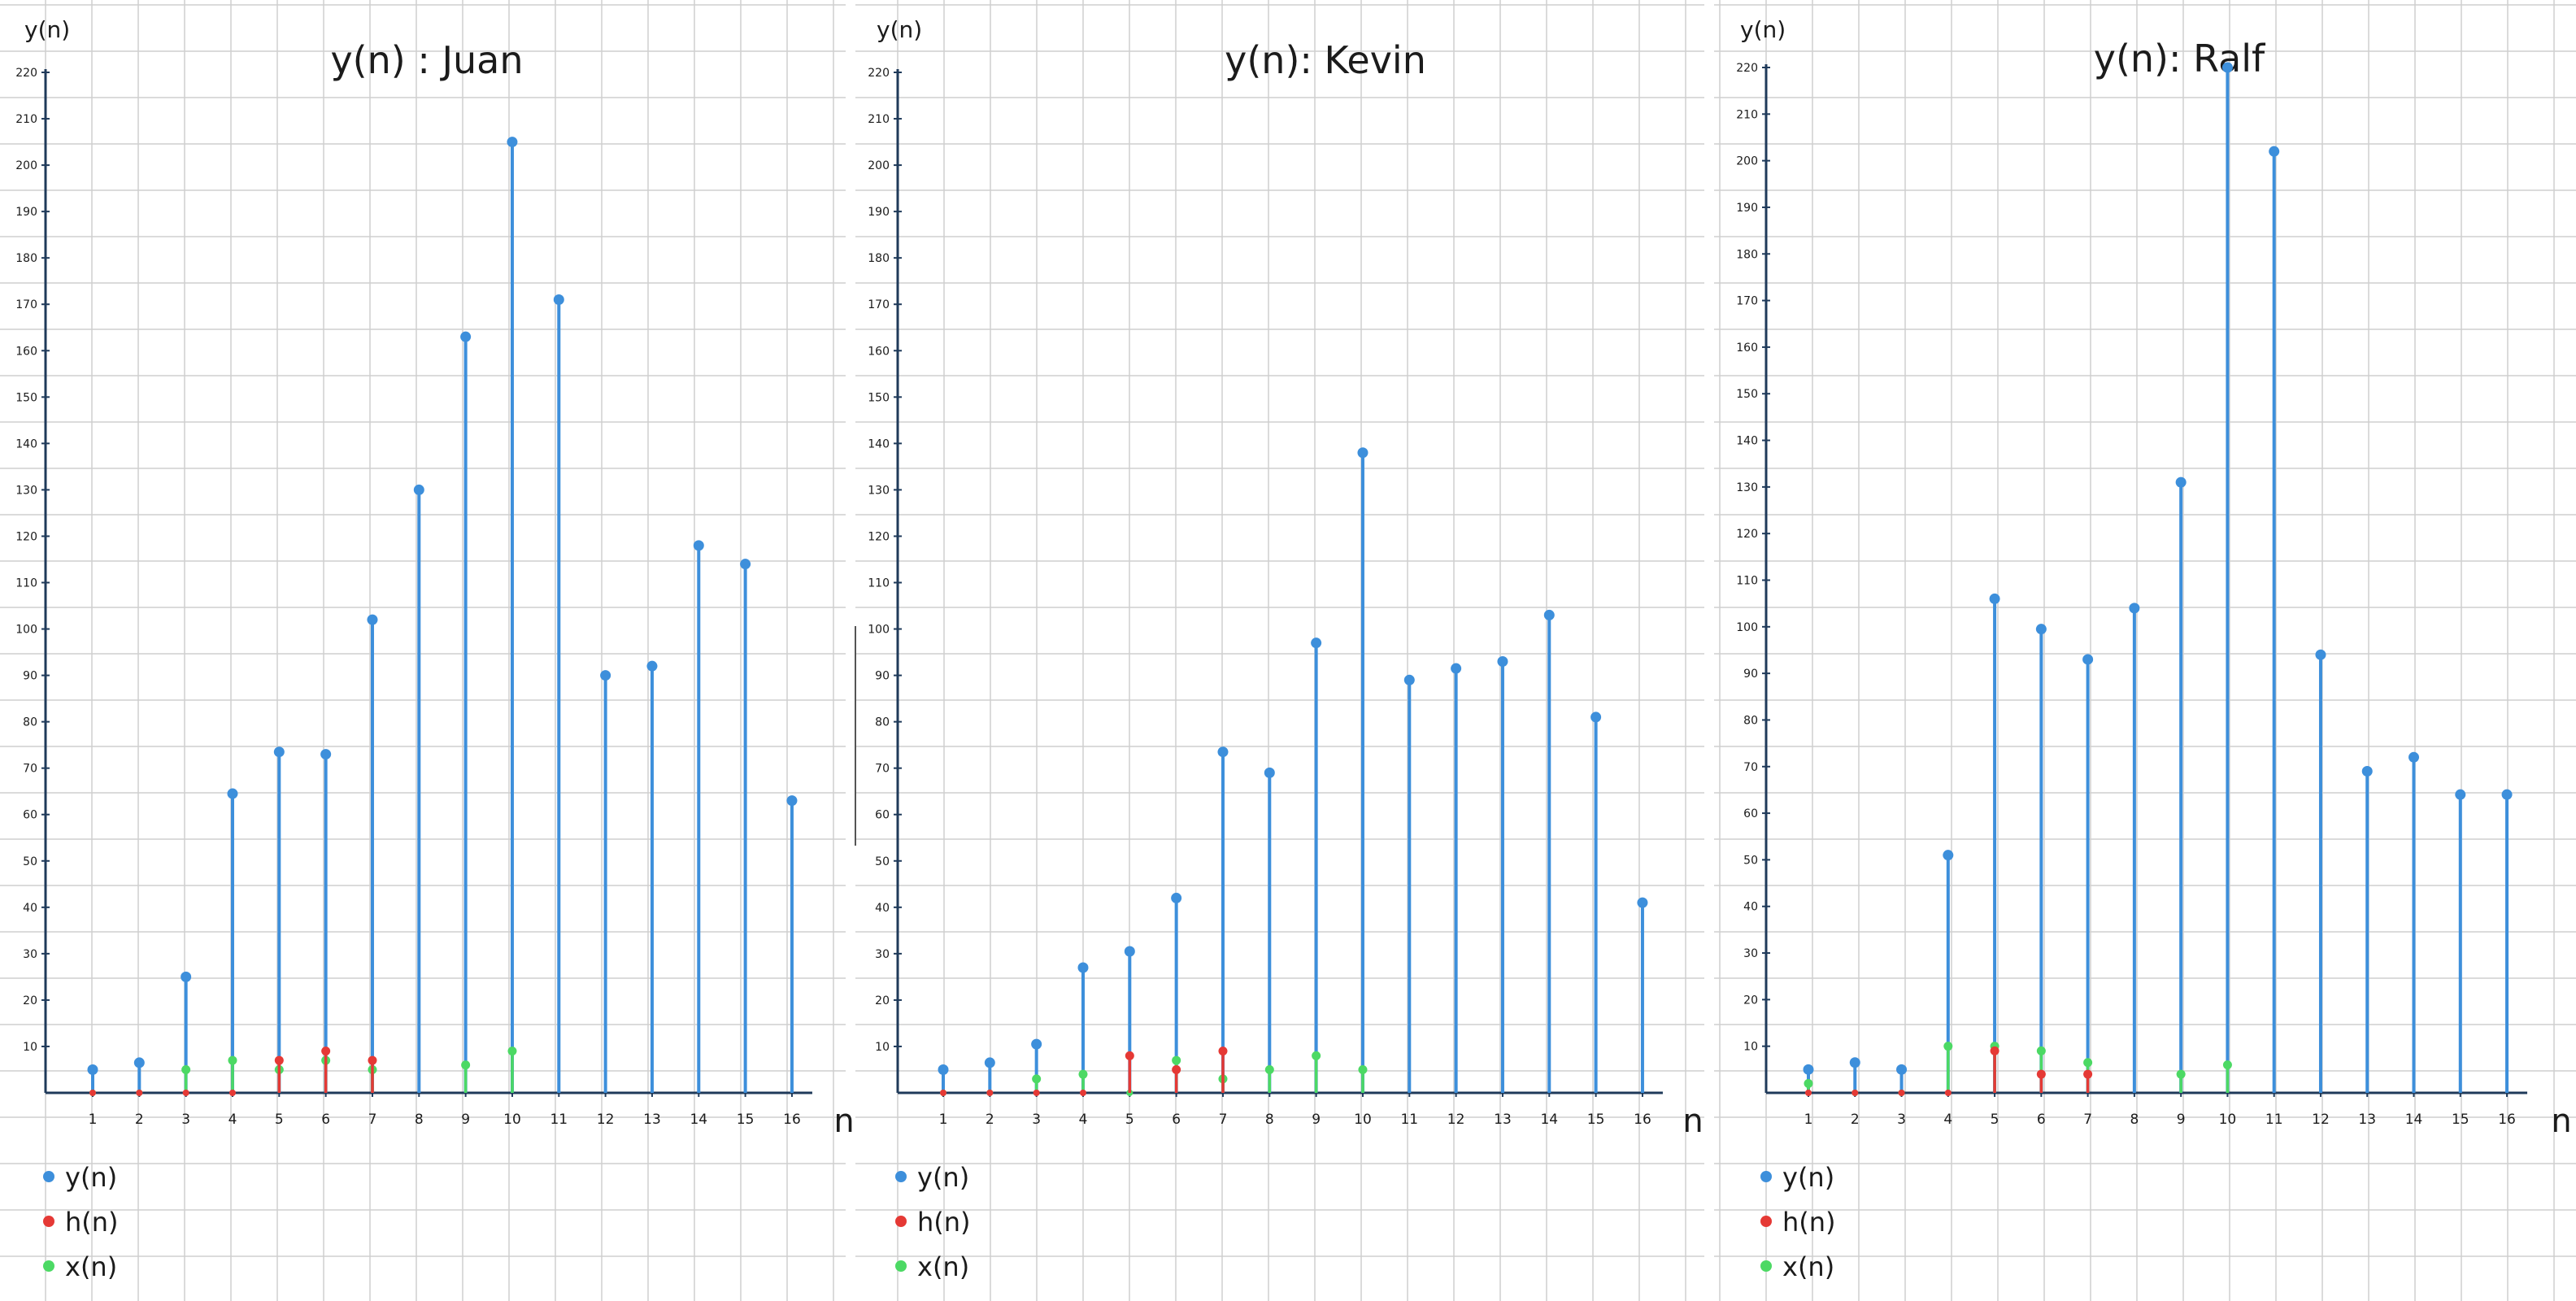 This screenshot has height=1301, width=2576. I want to click on y-tick-label: 220, so click(26, 73).